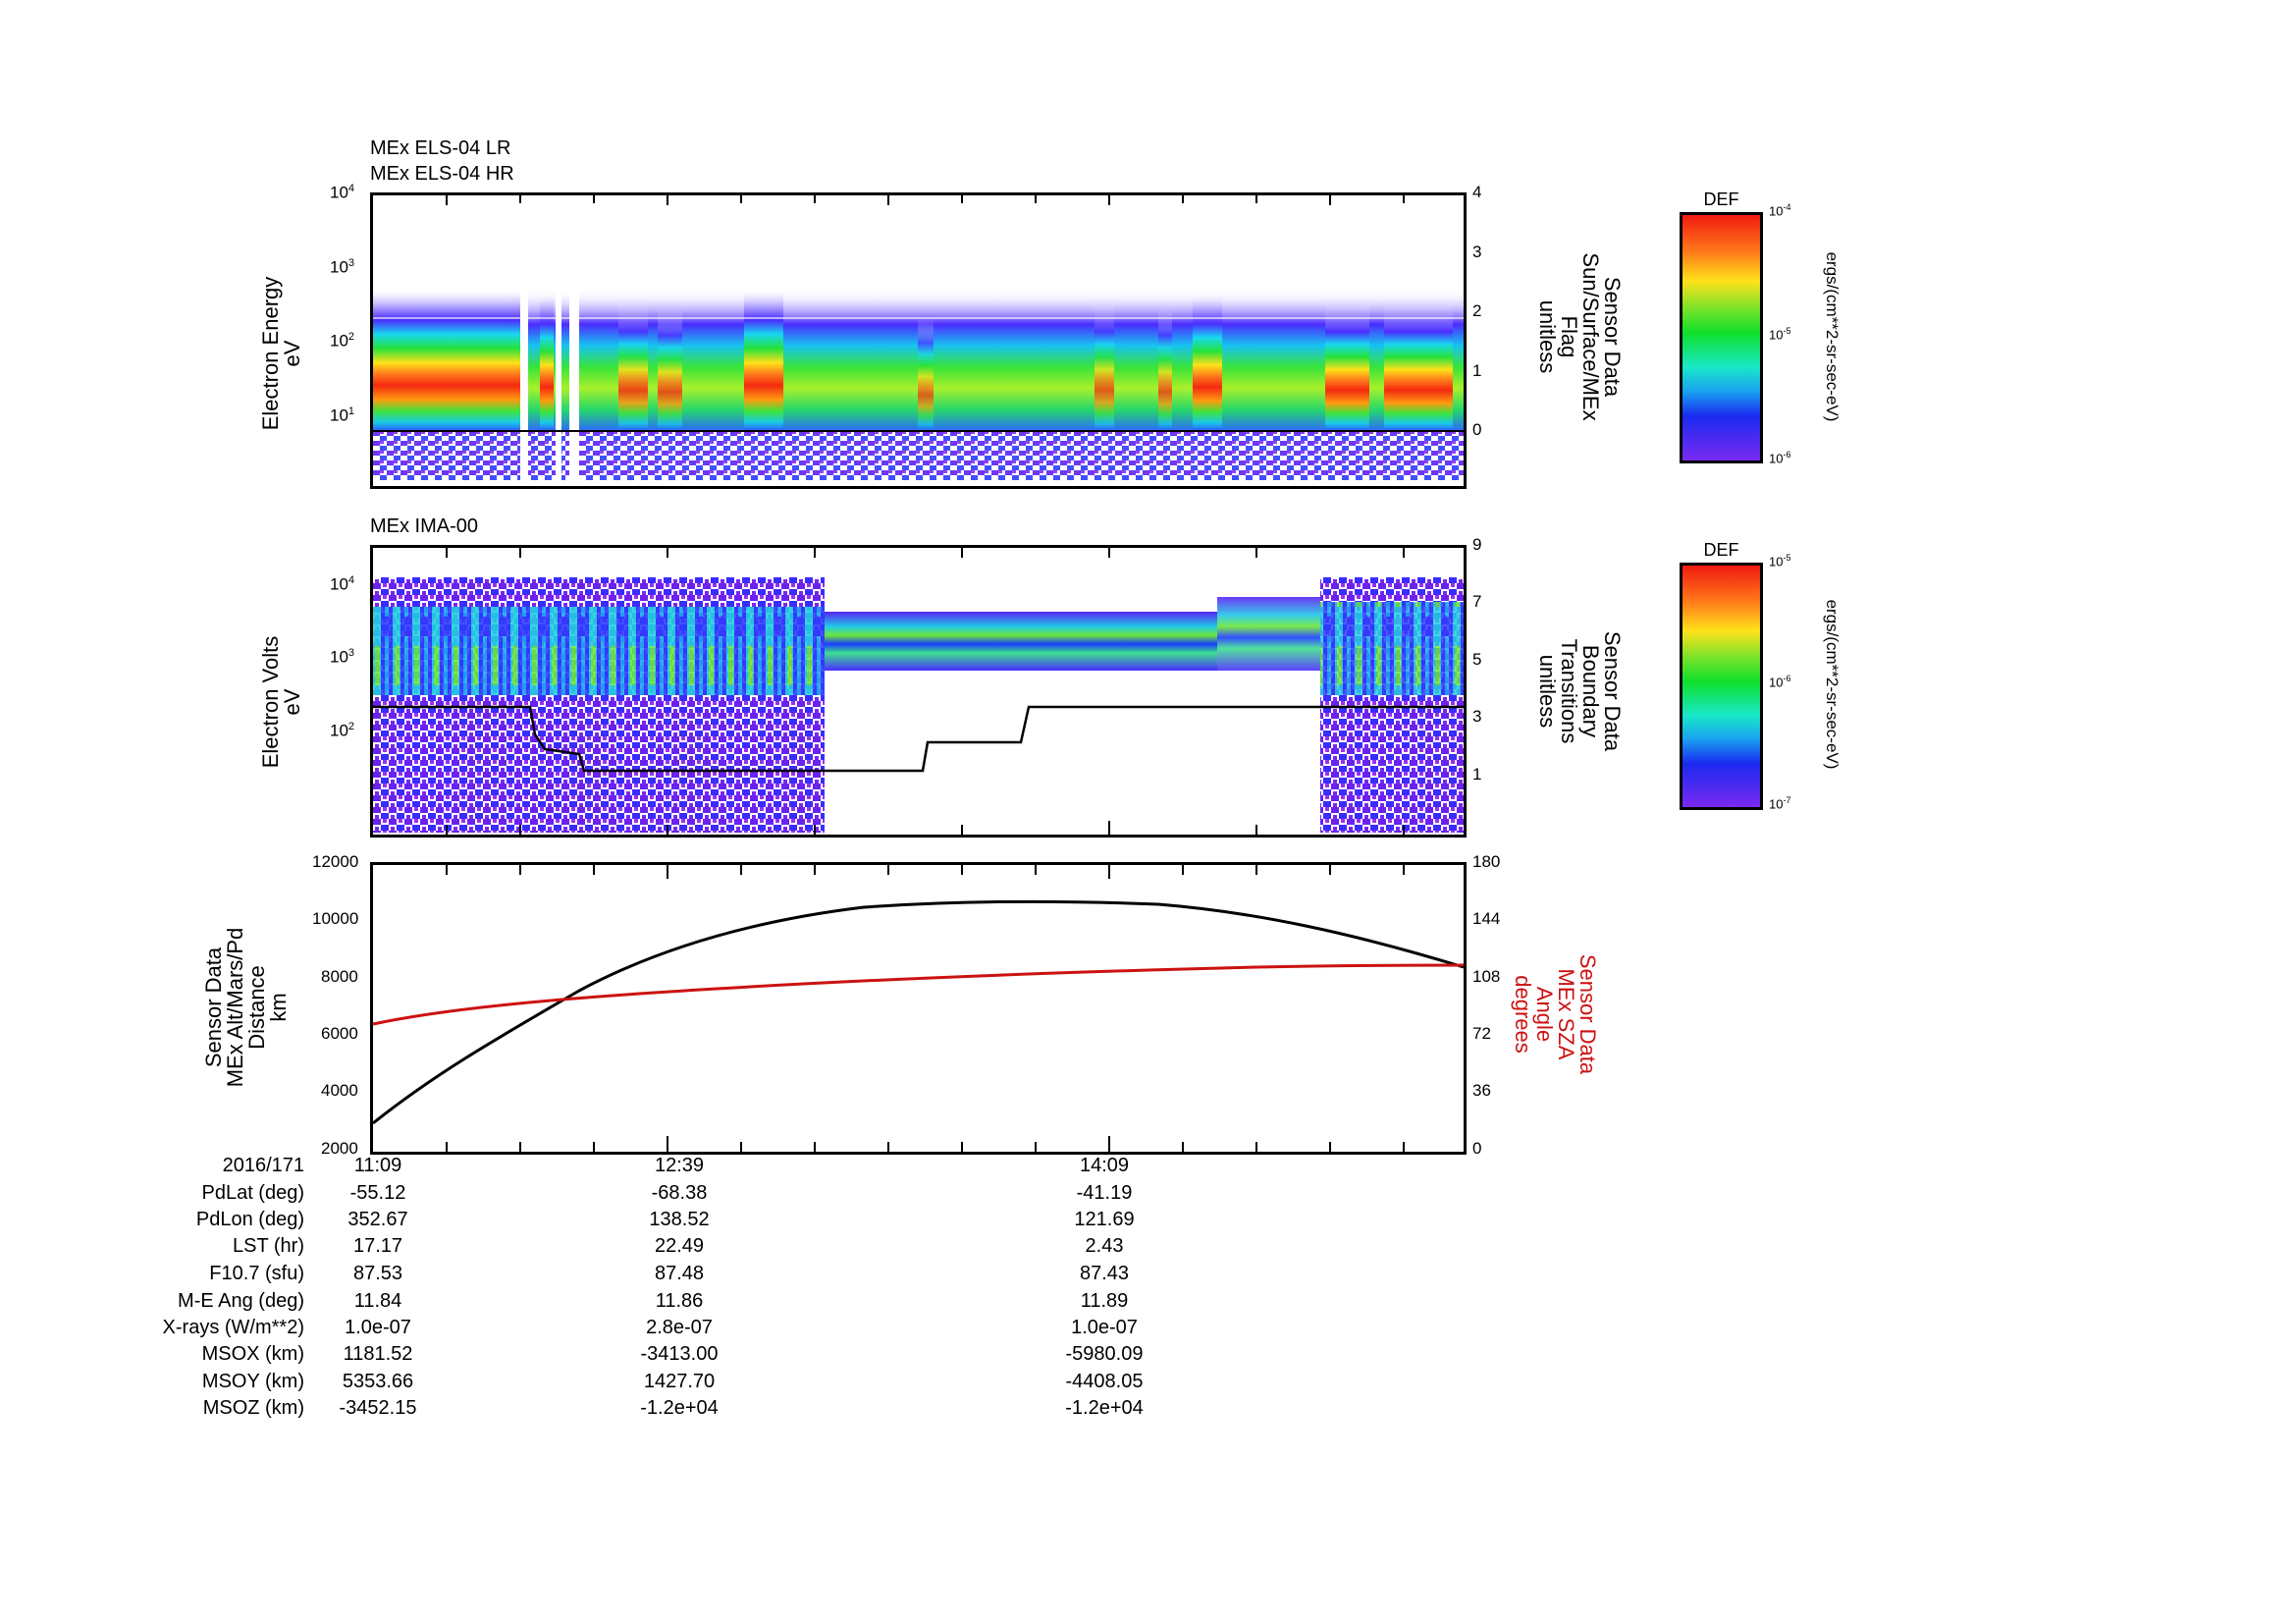  I want to click on footer-row-label: MSOZ (km), so click(253, 1408).